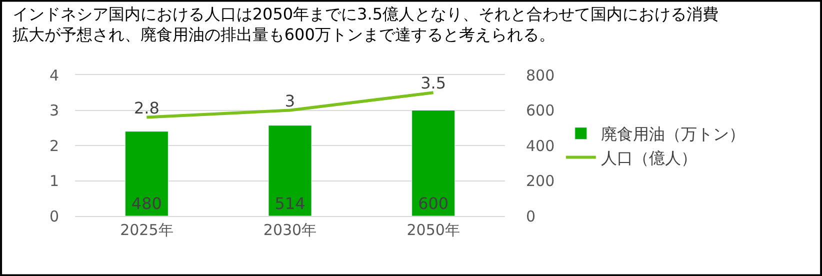 The height and width of the screenshot is (276, 822). What do you see at coordinates (433, 203) in the screenshot?
I see `data-label: 600` at bounding box center [433, 203].